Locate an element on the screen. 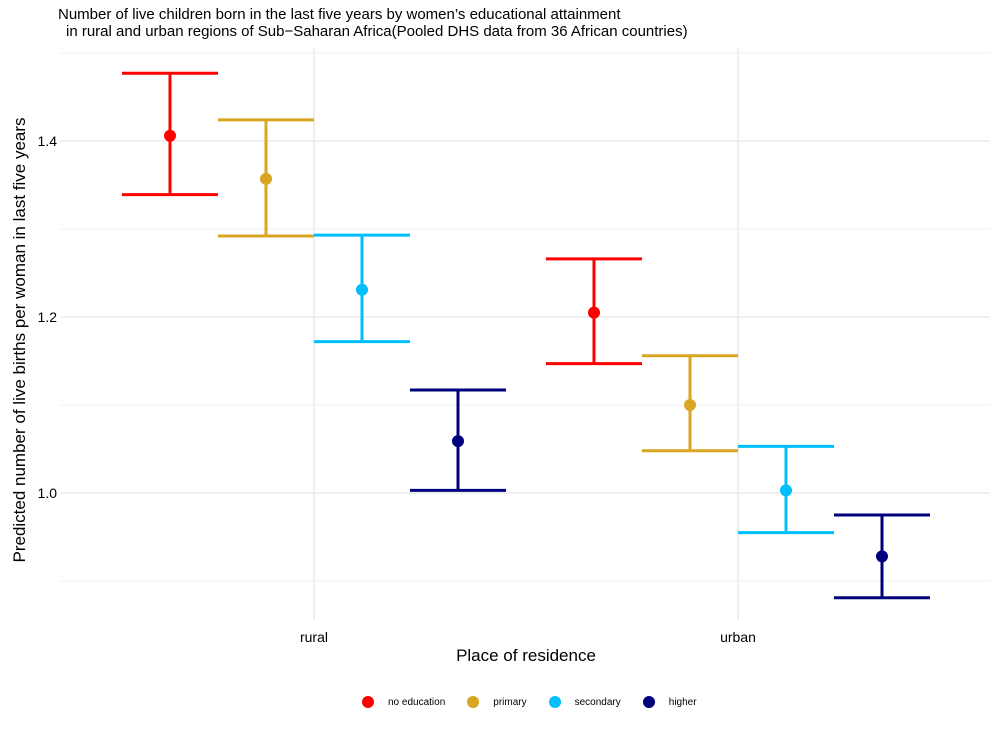 The width and height of the screenshot is (1000, 733). legend-item: higher is located at coordinates (669, 702).